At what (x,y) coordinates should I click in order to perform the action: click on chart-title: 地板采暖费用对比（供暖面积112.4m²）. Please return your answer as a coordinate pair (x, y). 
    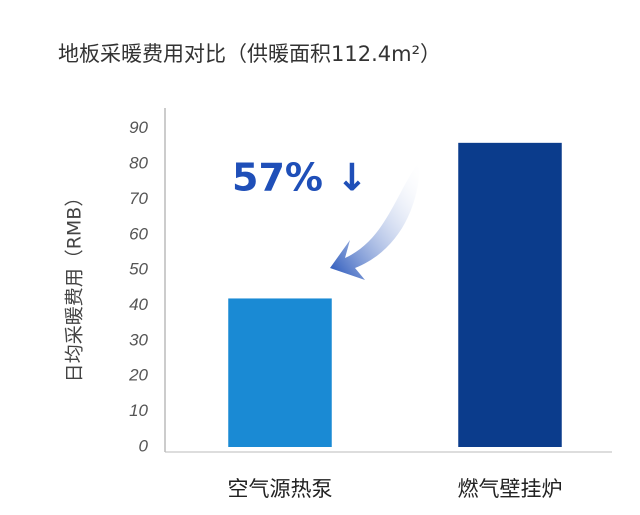
    Looking at the image, I should click on (249, 54).